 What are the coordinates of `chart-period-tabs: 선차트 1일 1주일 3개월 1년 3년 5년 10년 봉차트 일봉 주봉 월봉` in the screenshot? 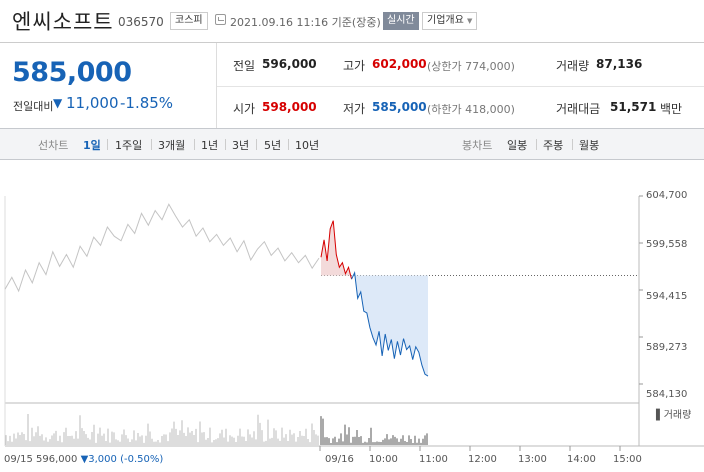 It's located at (352, 144).